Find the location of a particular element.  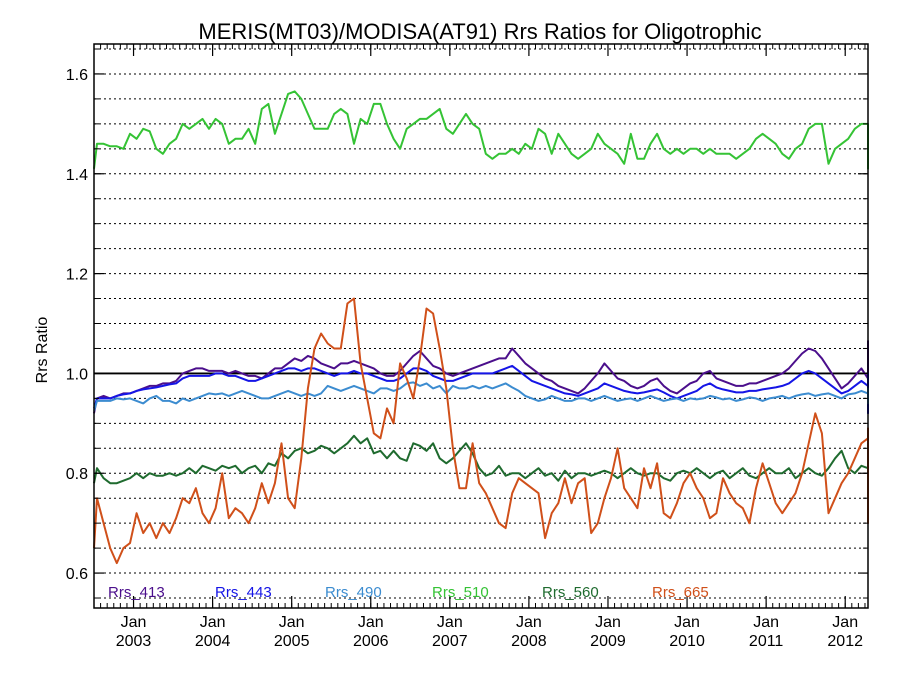

x-tick-label-year: 2009 is located at coordinates (608, 641).